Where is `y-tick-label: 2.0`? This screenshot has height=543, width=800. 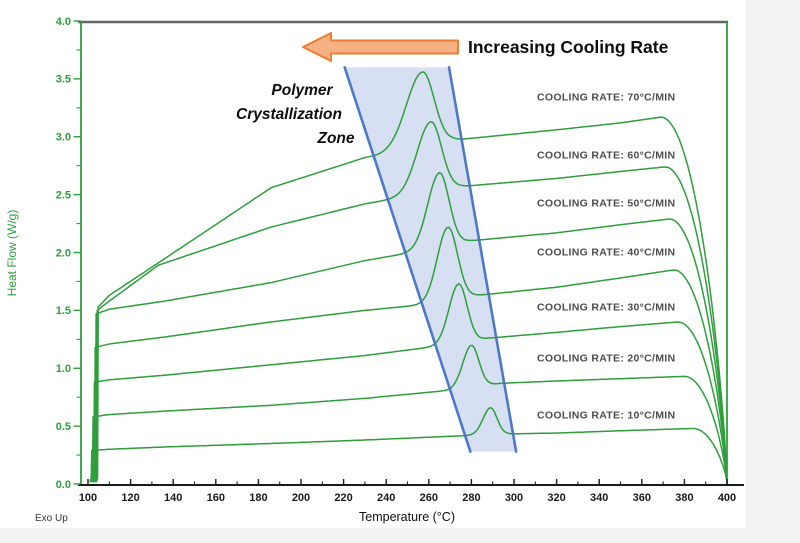 y-tick-label: 2.0 is located at coordinates (63, 253).